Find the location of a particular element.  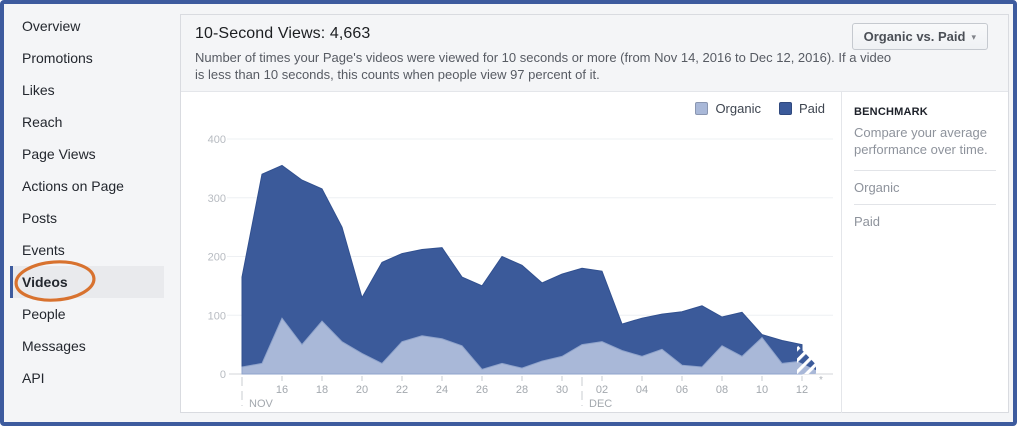

legend-item-organic: Organic is located at coordinates (728, 108).